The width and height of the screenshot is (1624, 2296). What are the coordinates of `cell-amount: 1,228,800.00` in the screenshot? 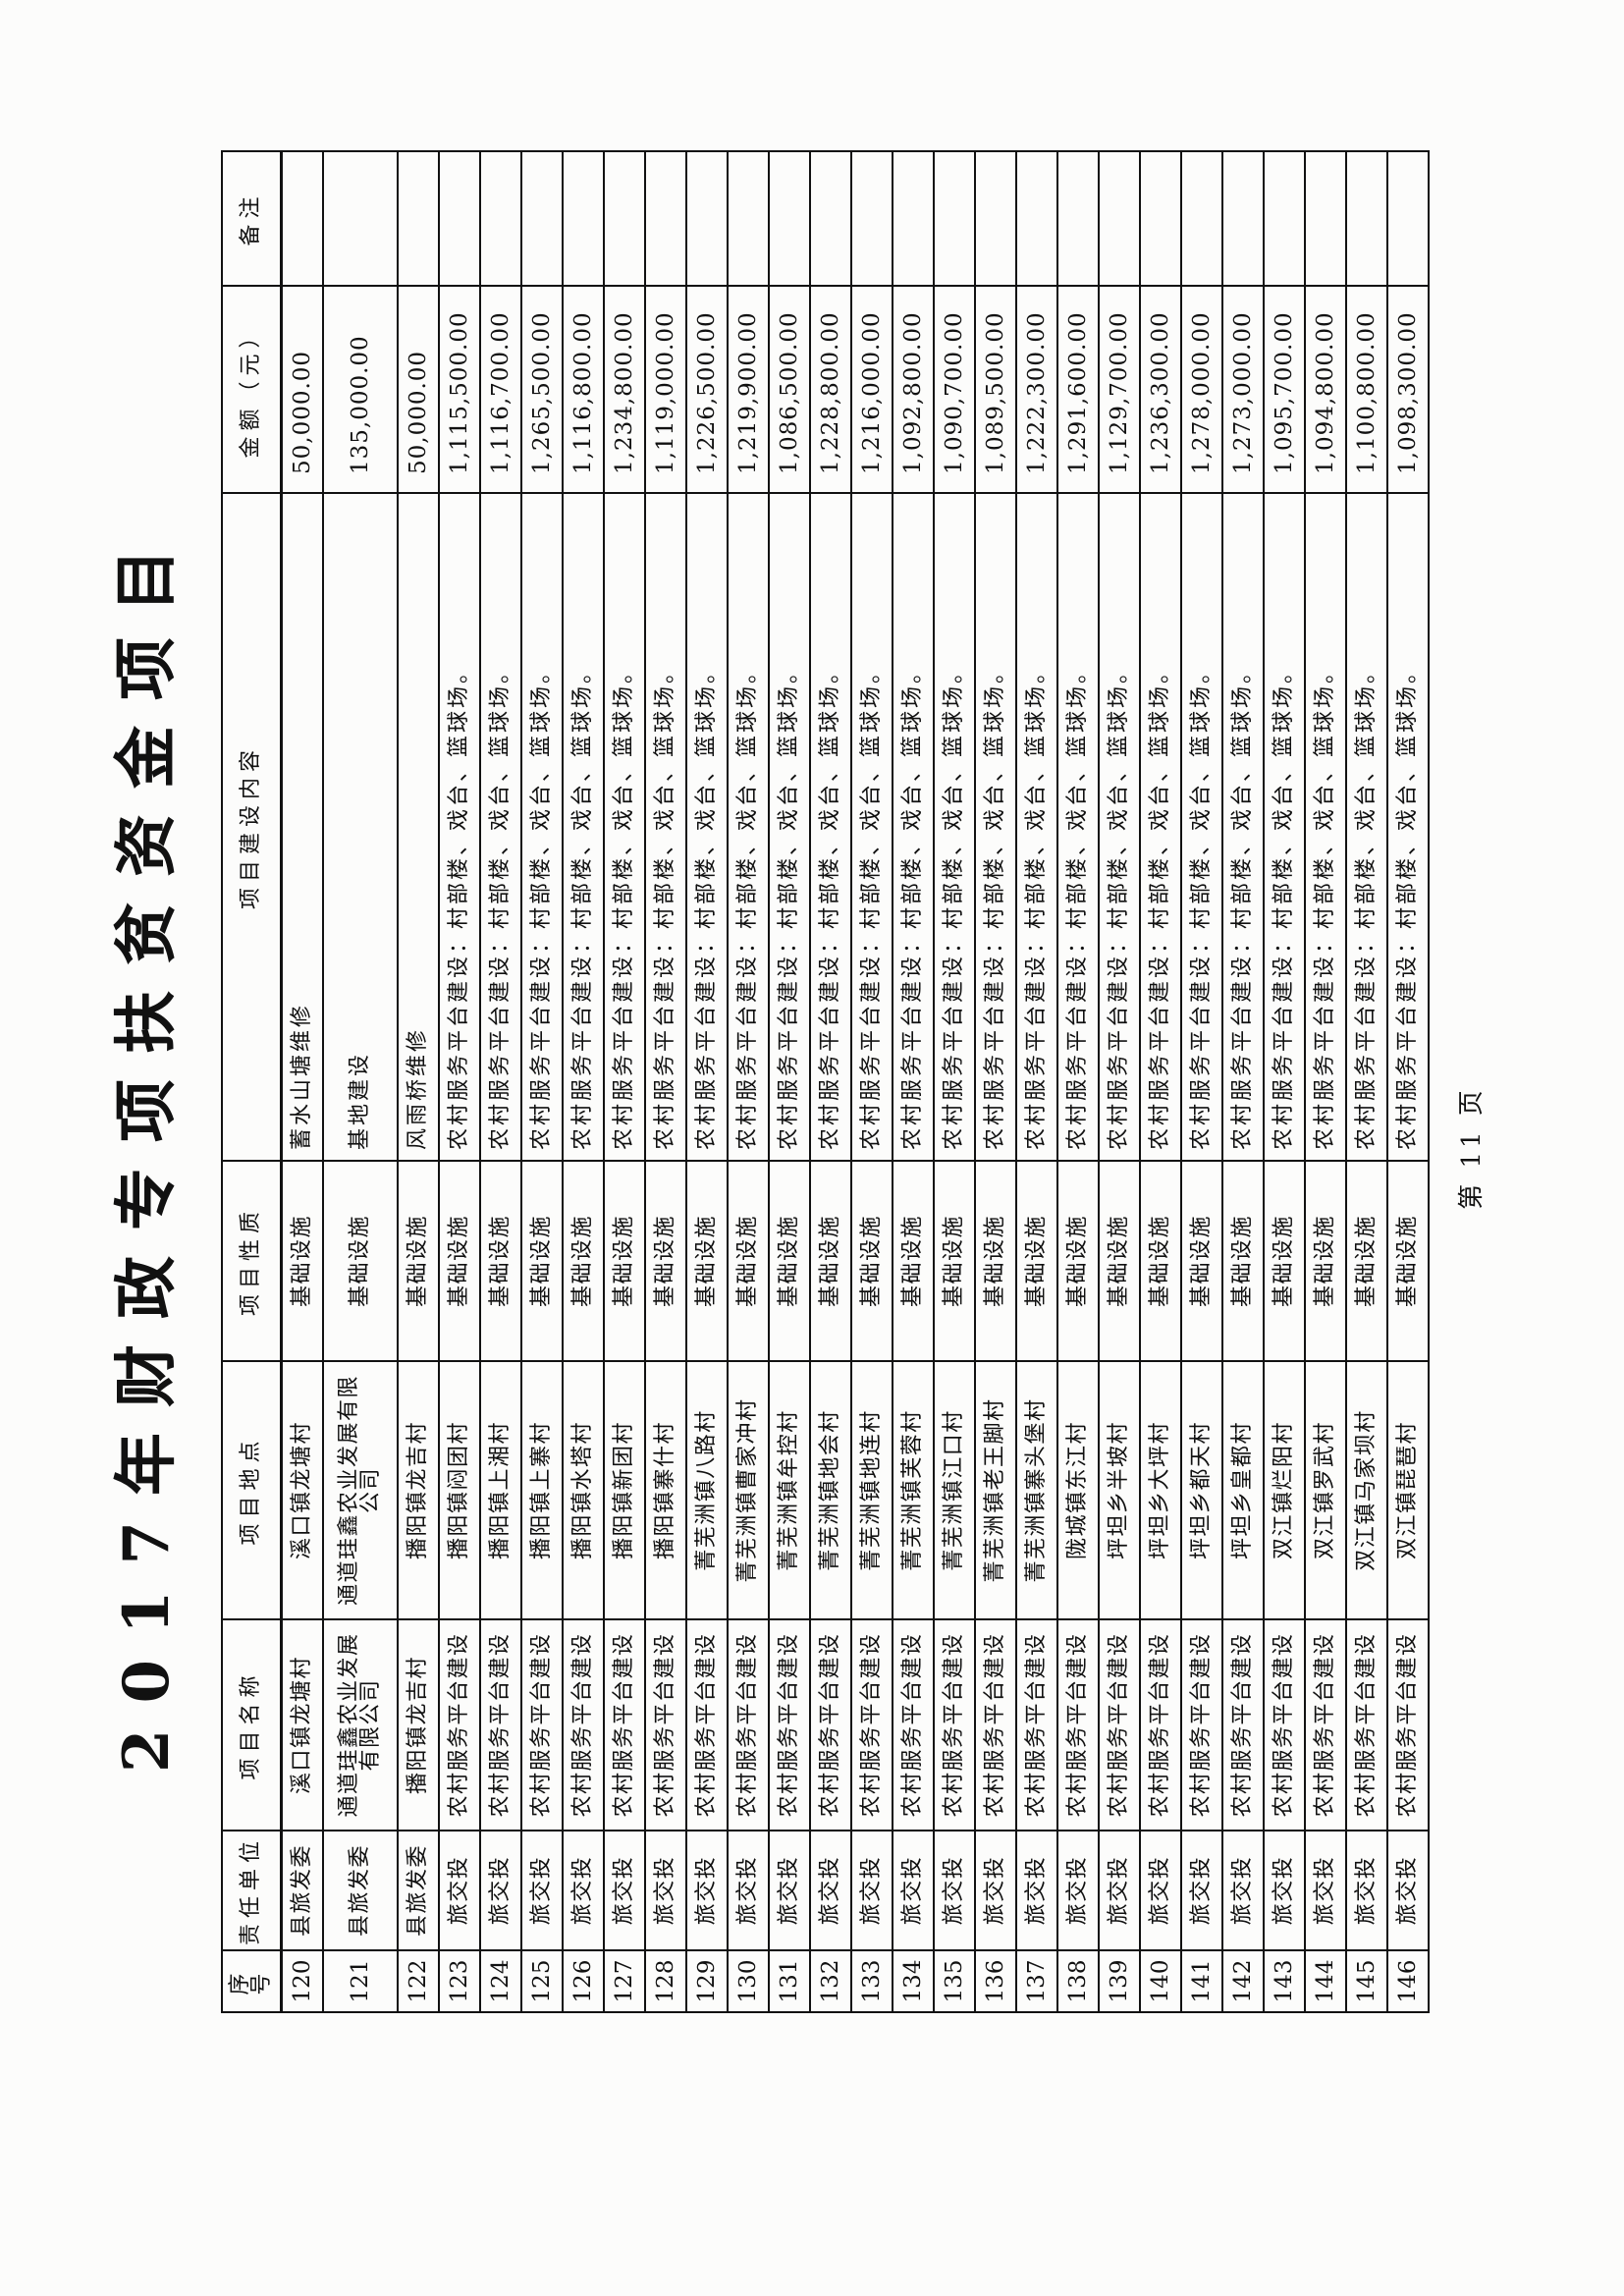 It's located at (830, 389).